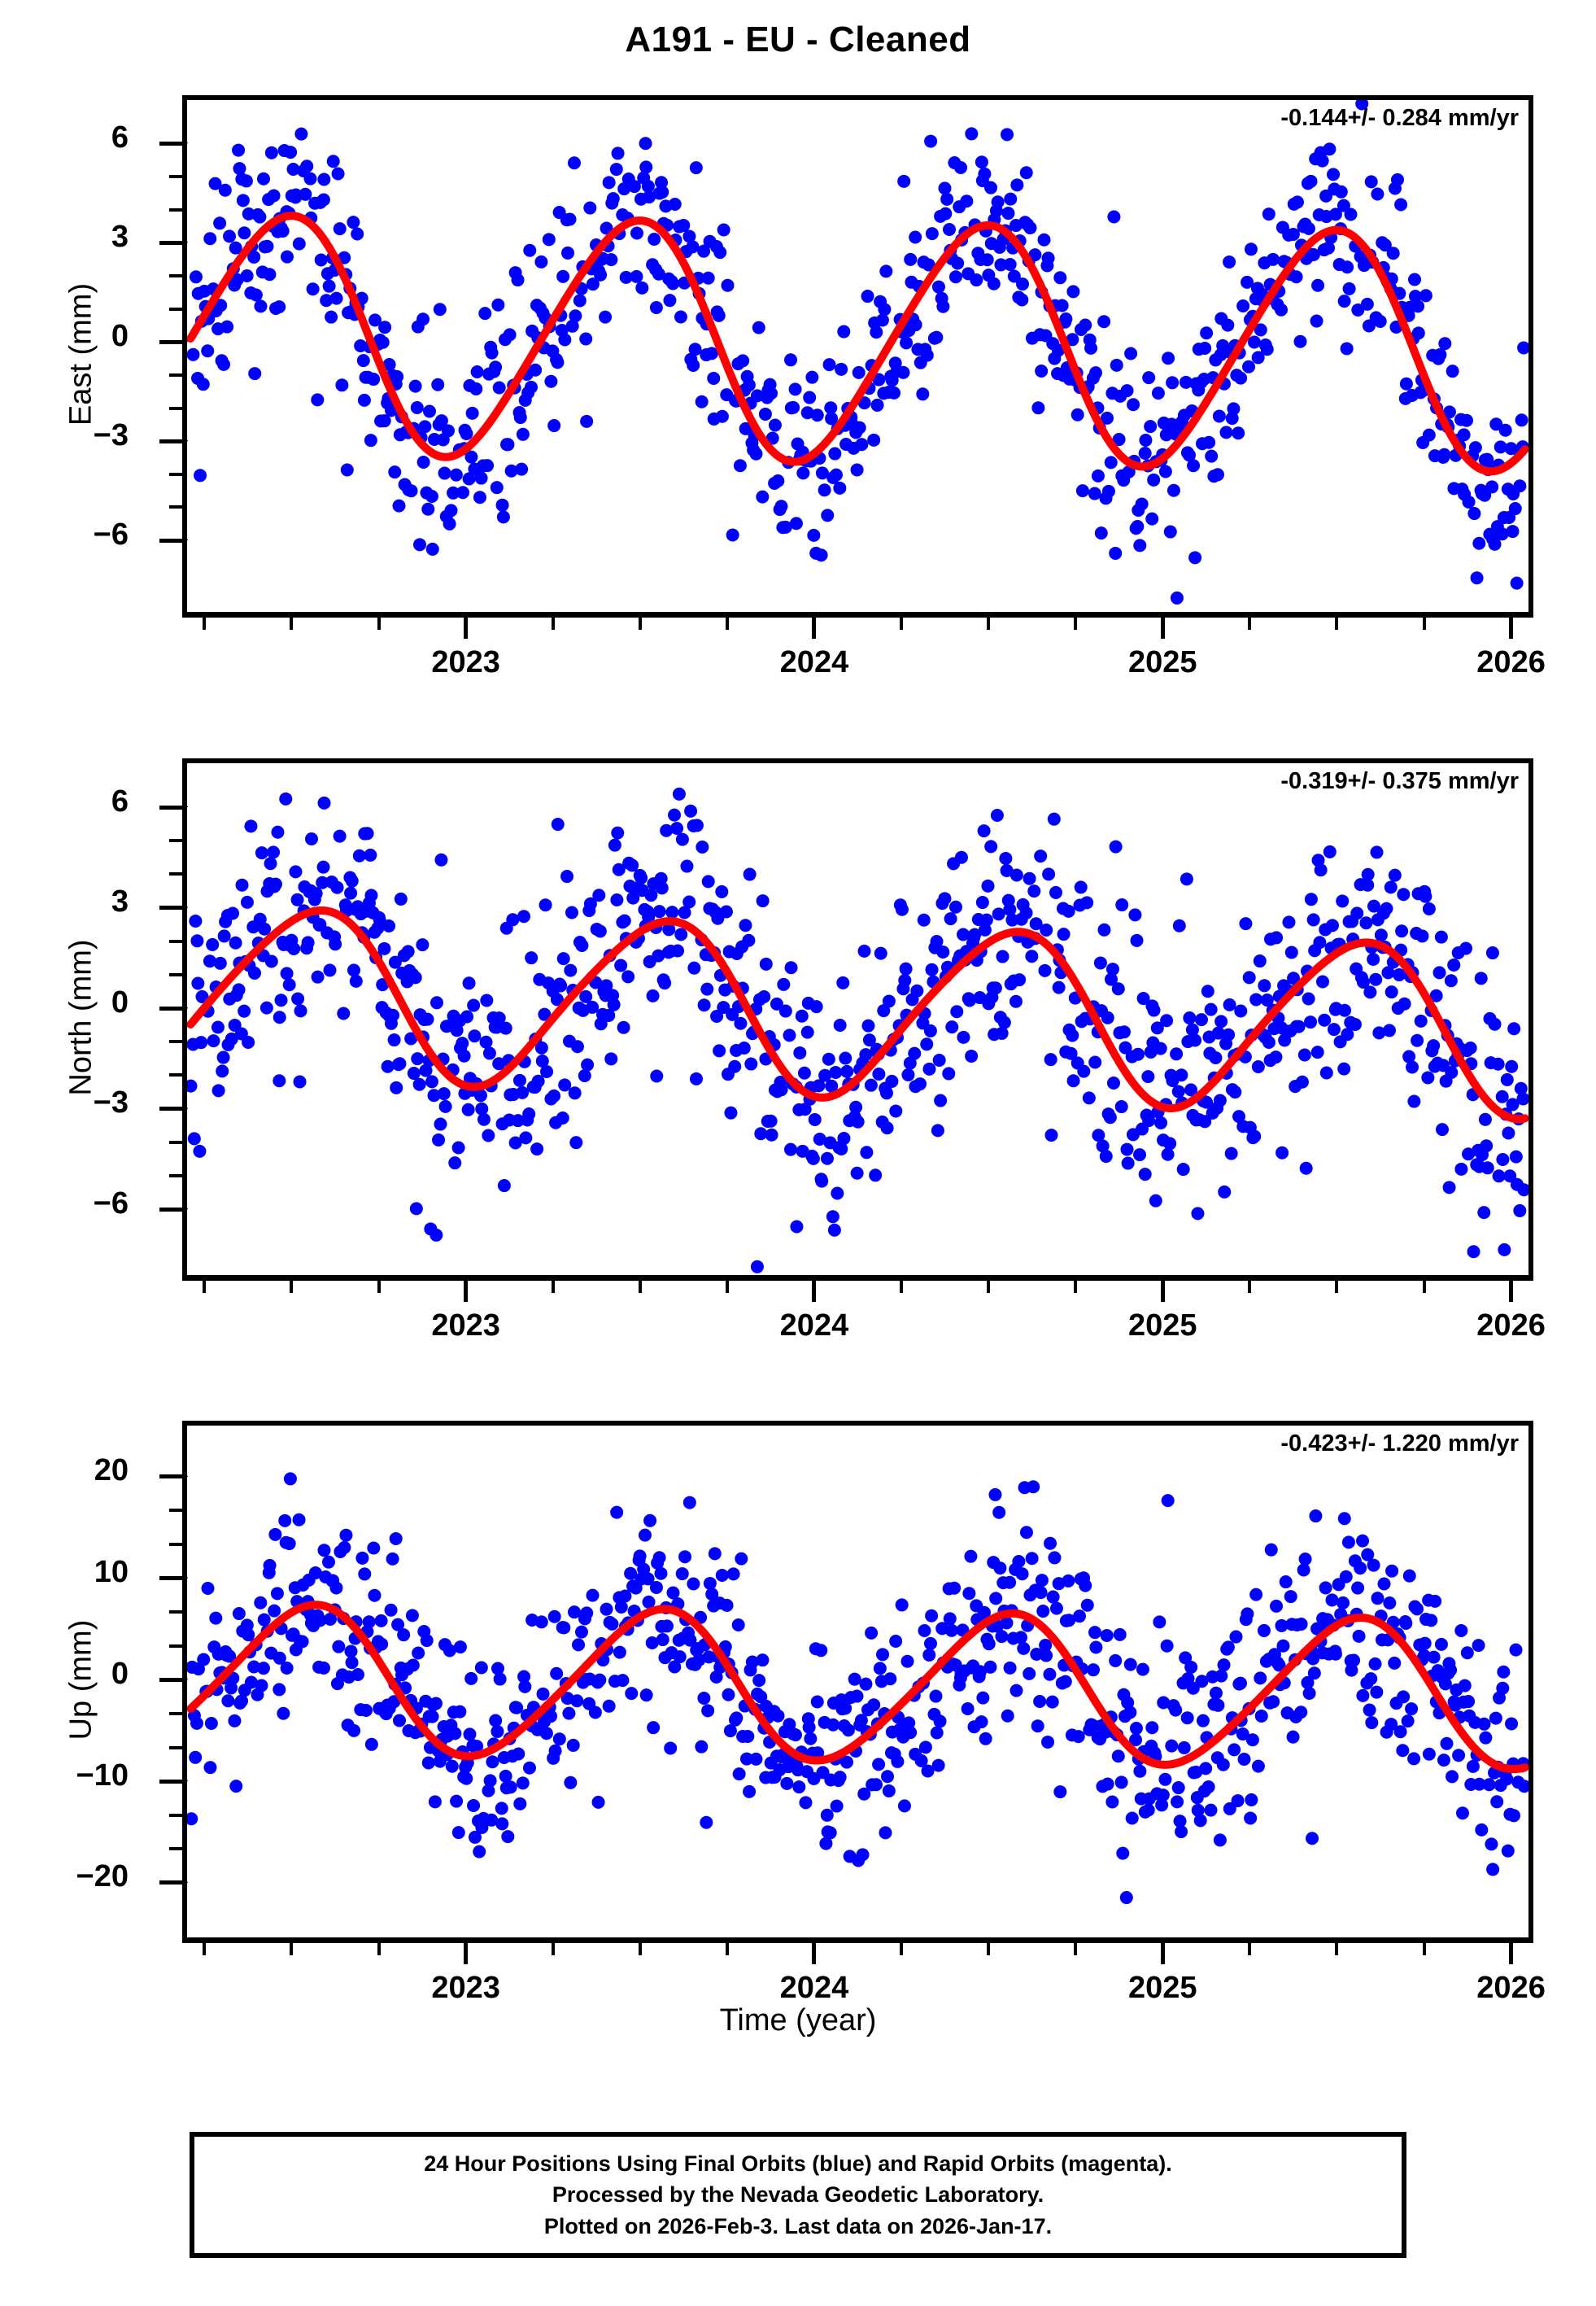 This screenshot has width=1596, height=2306. I want to click on ytick-label: −3, so click(111, 1102).